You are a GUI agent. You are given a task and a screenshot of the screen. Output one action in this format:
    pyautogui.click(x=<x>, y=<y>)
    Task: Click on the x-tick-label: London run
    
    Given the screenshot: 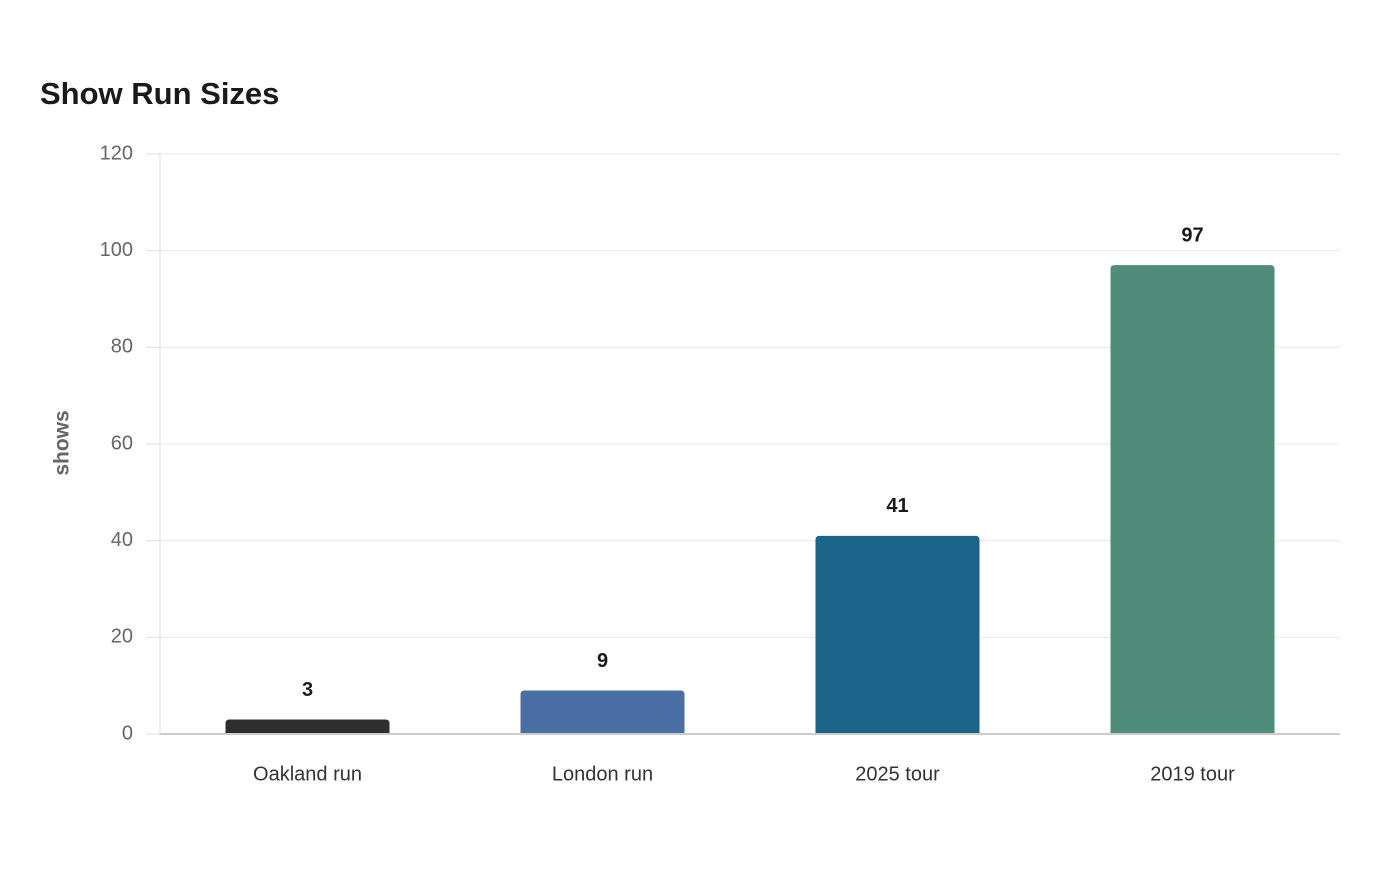 What is the action you would take?
    pyautogui.click(x=602, y=774)
    